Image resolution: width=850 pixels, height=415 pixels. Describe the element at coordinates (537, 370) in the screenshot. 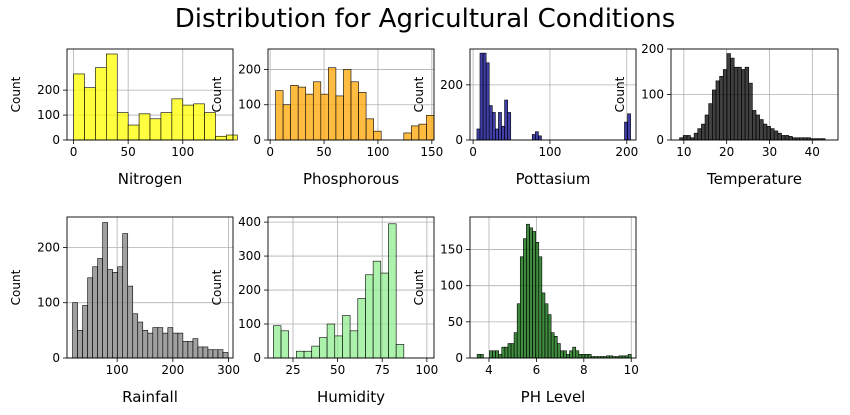

I see `x-tick-label: 6` at that location.